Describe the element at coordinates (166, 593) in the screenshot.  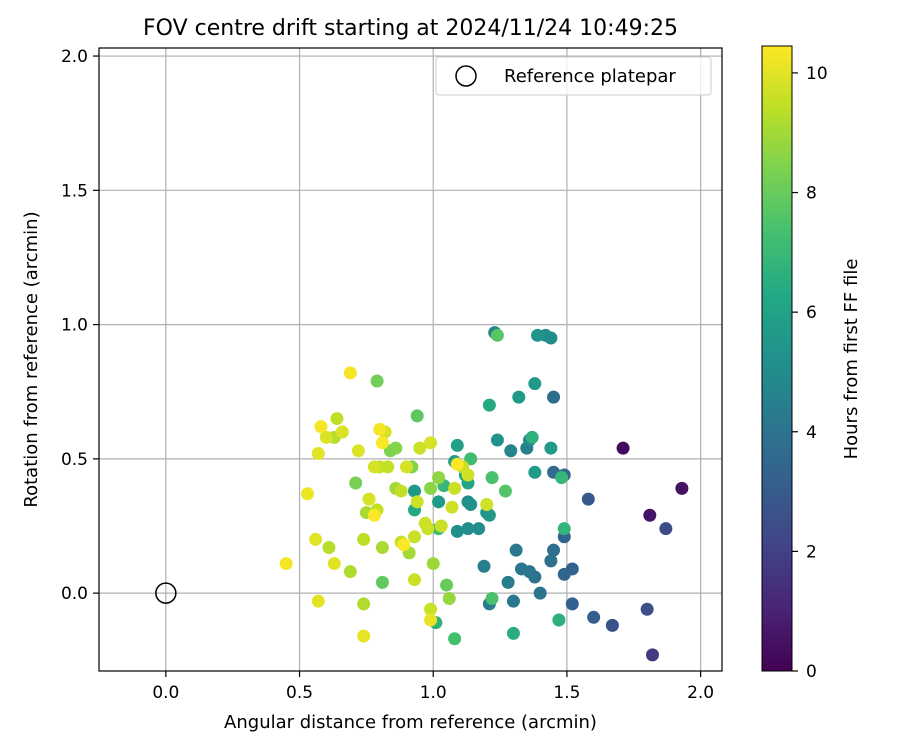
I see `reference-platepar-marker` at that location.